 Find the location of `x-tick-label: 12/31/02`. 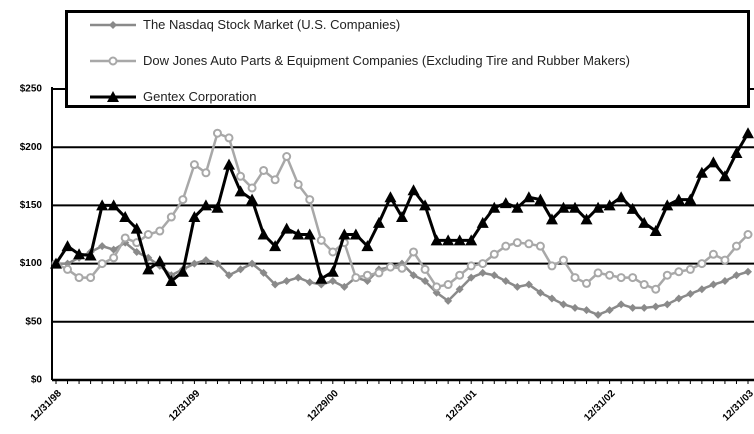

x-tick-label: 12/31/02 is located at coordinates (600, 406).